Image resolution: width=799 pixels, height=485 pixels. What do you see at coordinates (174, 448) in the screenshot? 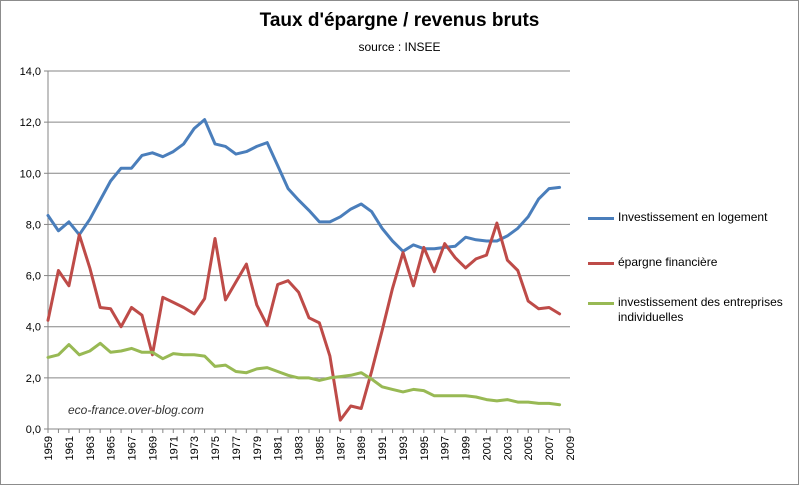
I see `x-tick-label: 1971` at bounding box center [174, 448].